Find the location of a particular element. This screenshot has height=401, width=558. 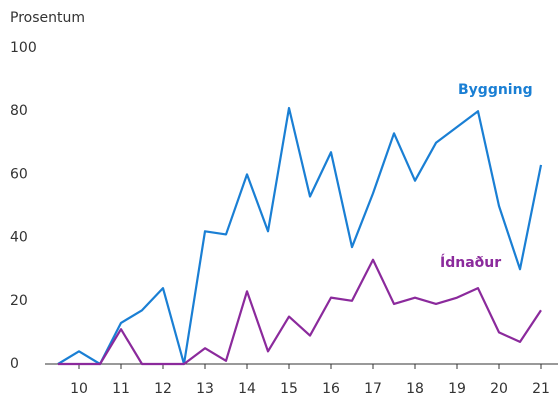

x-tick-label: 17 is located at coordinates (373, 389).